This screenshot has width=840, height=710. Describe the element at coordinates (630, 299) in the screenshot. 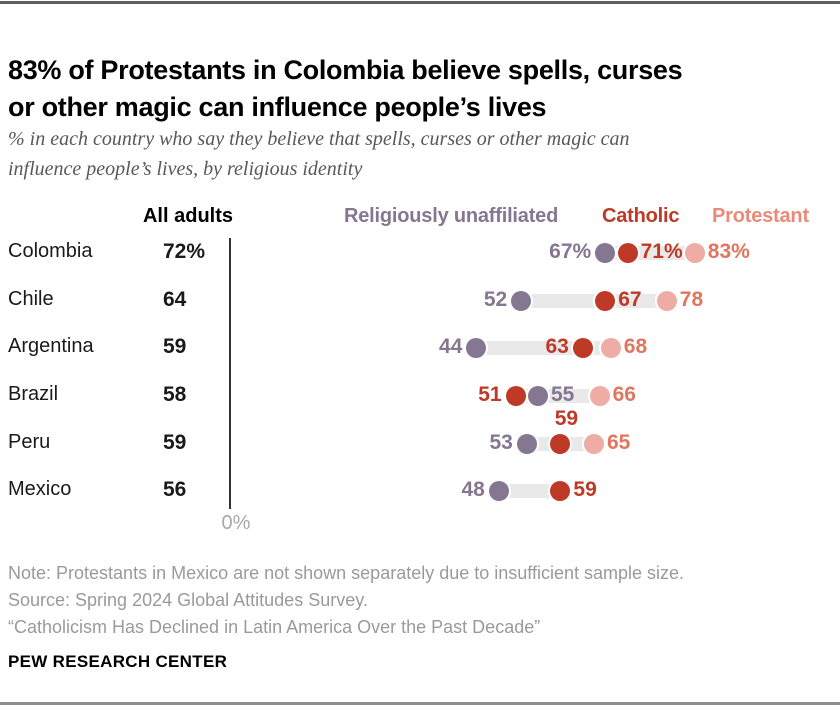

I see `catholic-value-label: 67` at that location.